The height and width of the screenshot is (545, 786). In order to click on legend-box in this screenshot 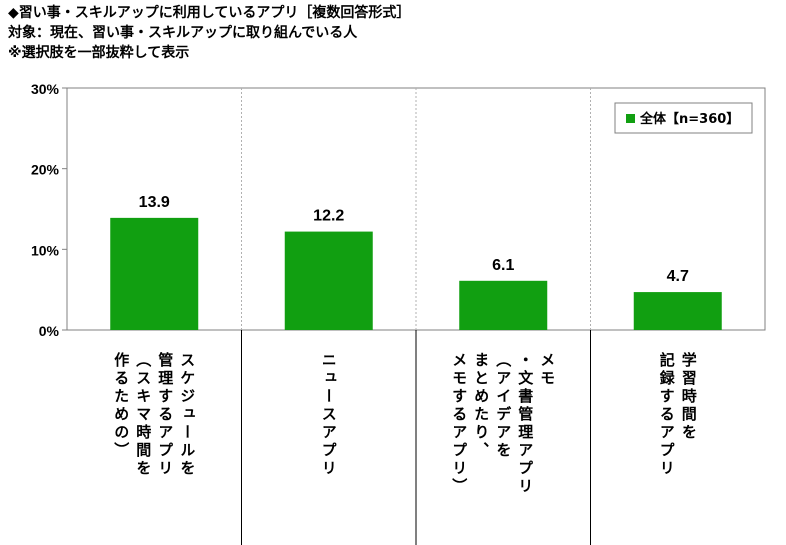, I will do `click(683, 118)`.